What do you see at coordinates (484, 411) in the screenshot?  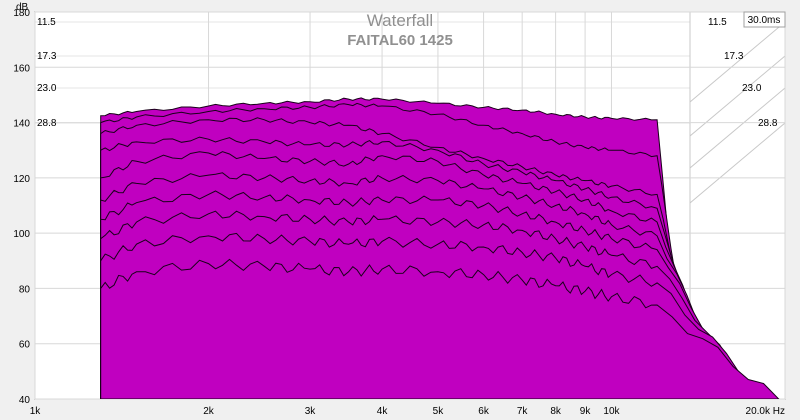 I see `x-tick-label: 6k` at bounding box center [484, 411].